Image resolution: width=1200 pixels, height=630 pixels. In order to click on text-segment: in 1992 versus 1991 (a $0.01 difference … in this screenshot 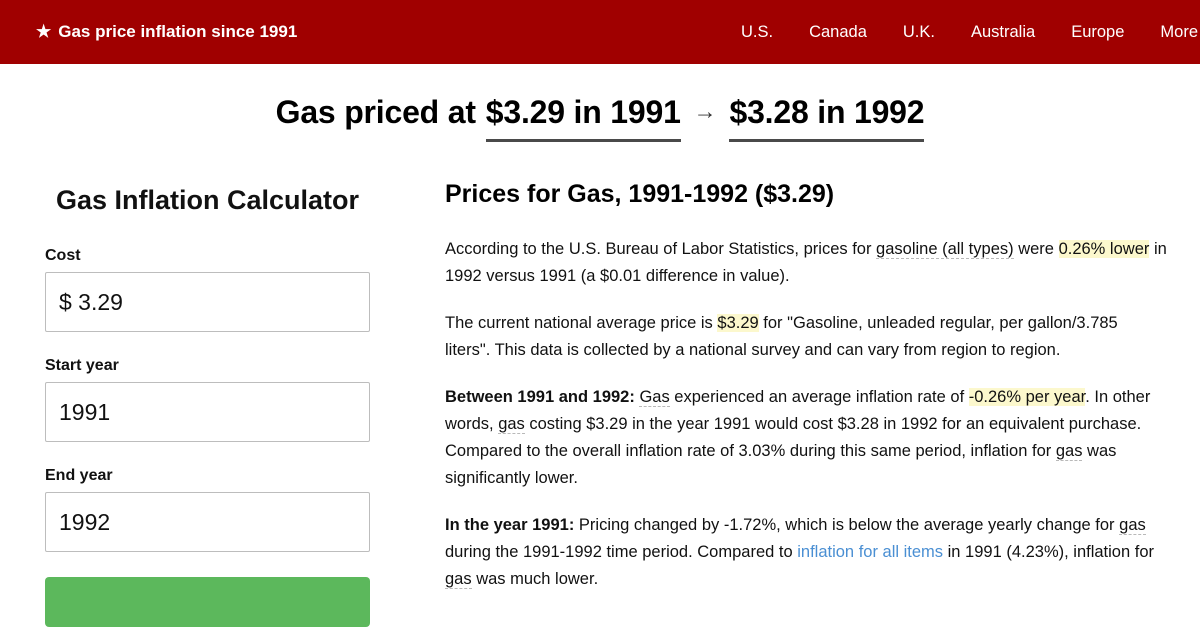, I will do `click(806, 262)`.